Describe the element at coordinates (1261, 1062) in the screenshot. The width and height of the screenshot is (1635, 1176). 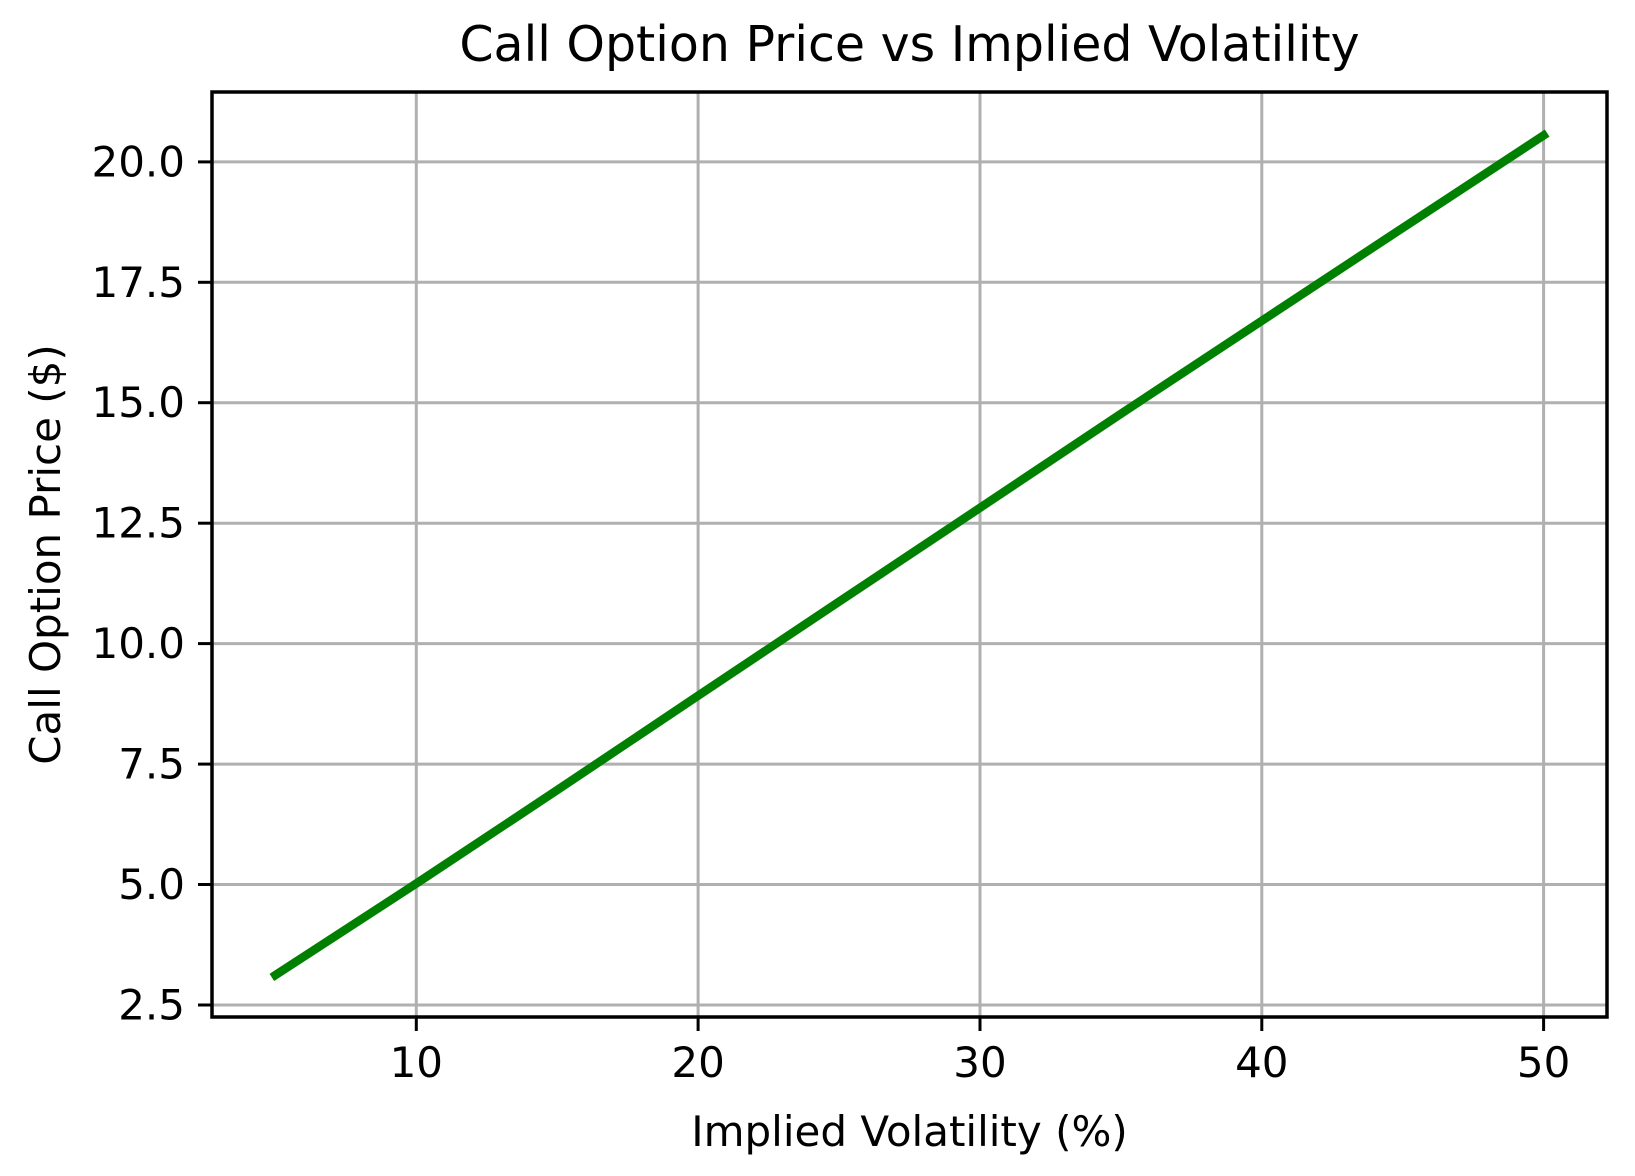
I see `x-tick-label: 40` at that location.